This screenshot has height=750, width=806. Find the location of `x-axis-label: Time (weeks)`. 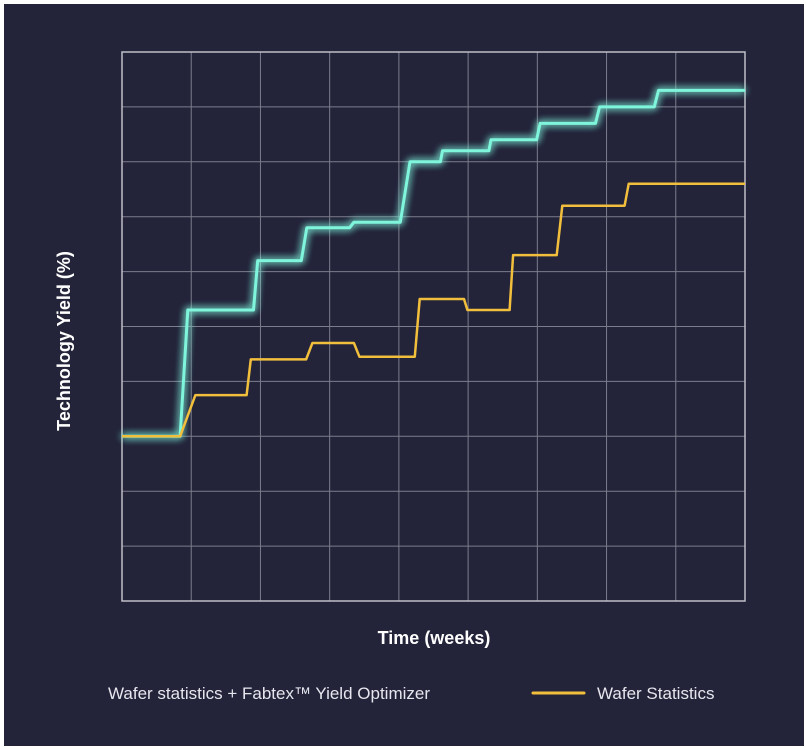

x-axis-label: Time (weeks) is located at coordinates (434, 638).